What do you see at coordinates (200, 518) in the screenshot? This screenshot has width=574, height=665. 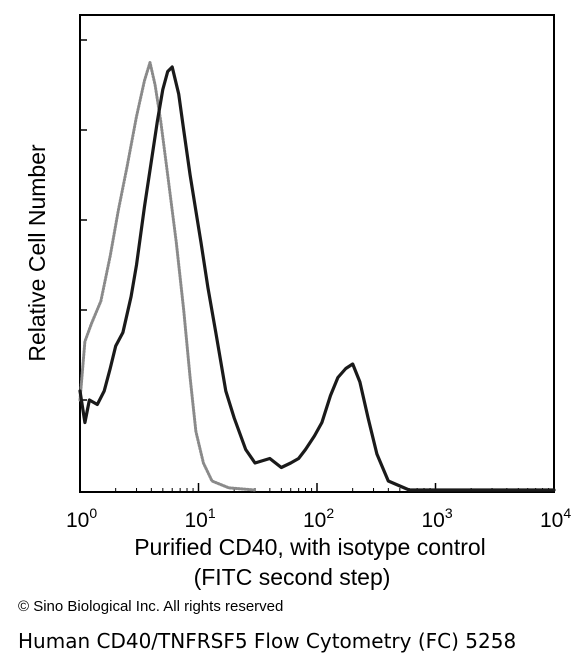 I see `x-tick-label: 10¹` at bounding box center [200, 518].